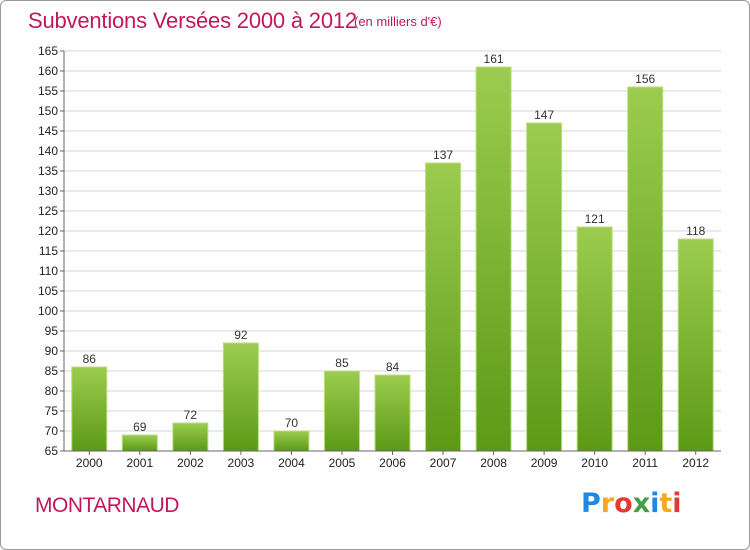 The height and width of the screenshot is (550, 750). Describe the element at coordinates (48, 191) in the screenshot. I see `y-tick-label: 130` at that location.